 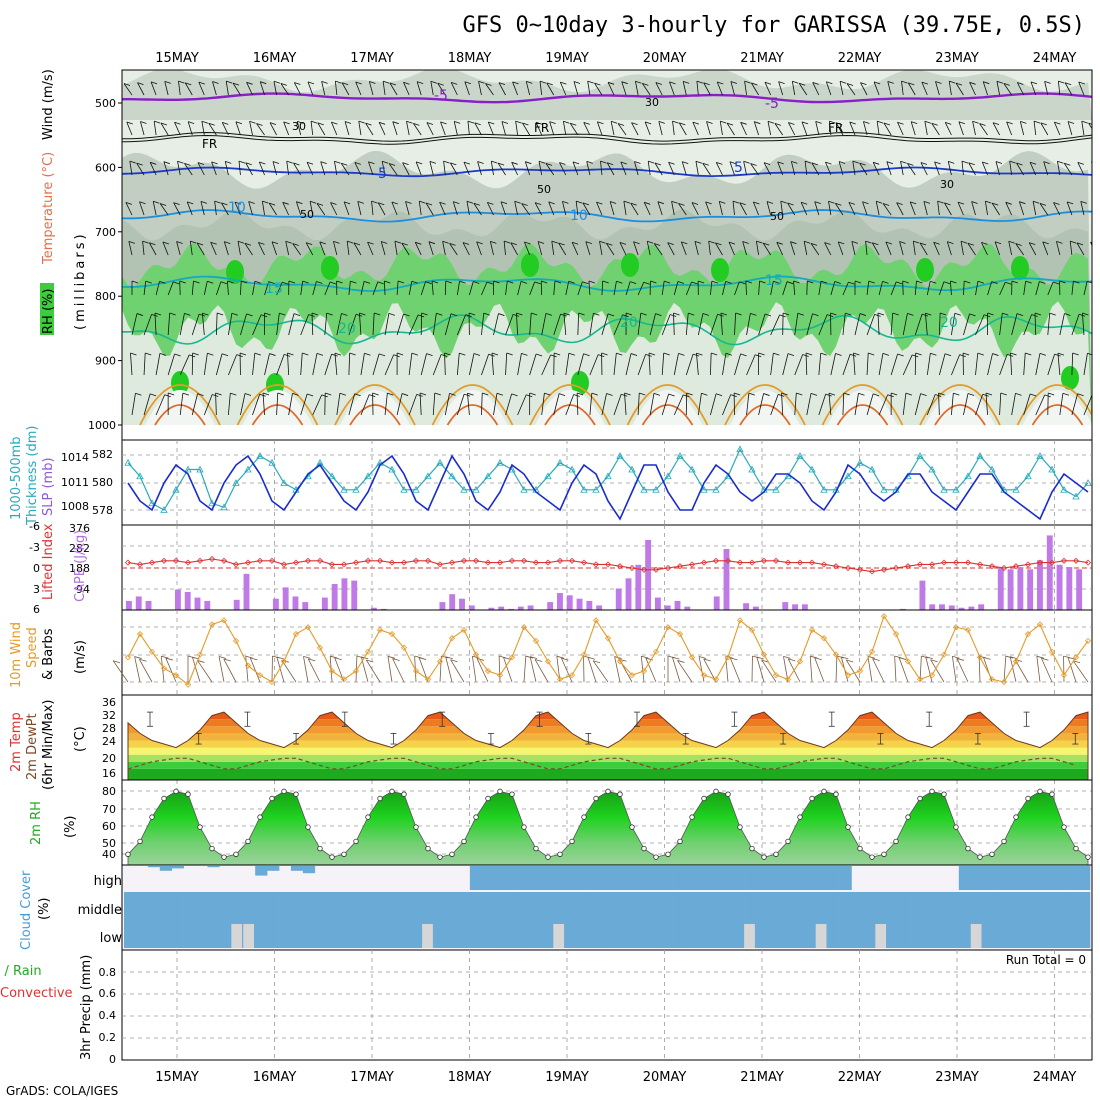 I want to click on wind10m-barb-flag, so click(x=787, y=657).